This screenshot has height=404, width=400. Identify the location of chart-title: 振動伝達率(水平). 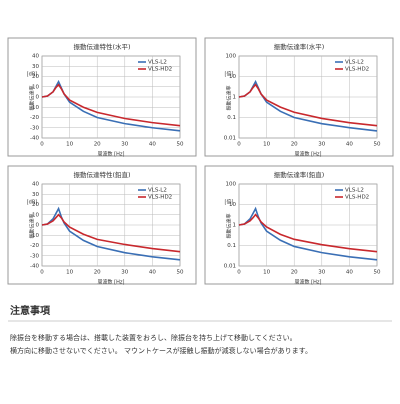
(299, 46).